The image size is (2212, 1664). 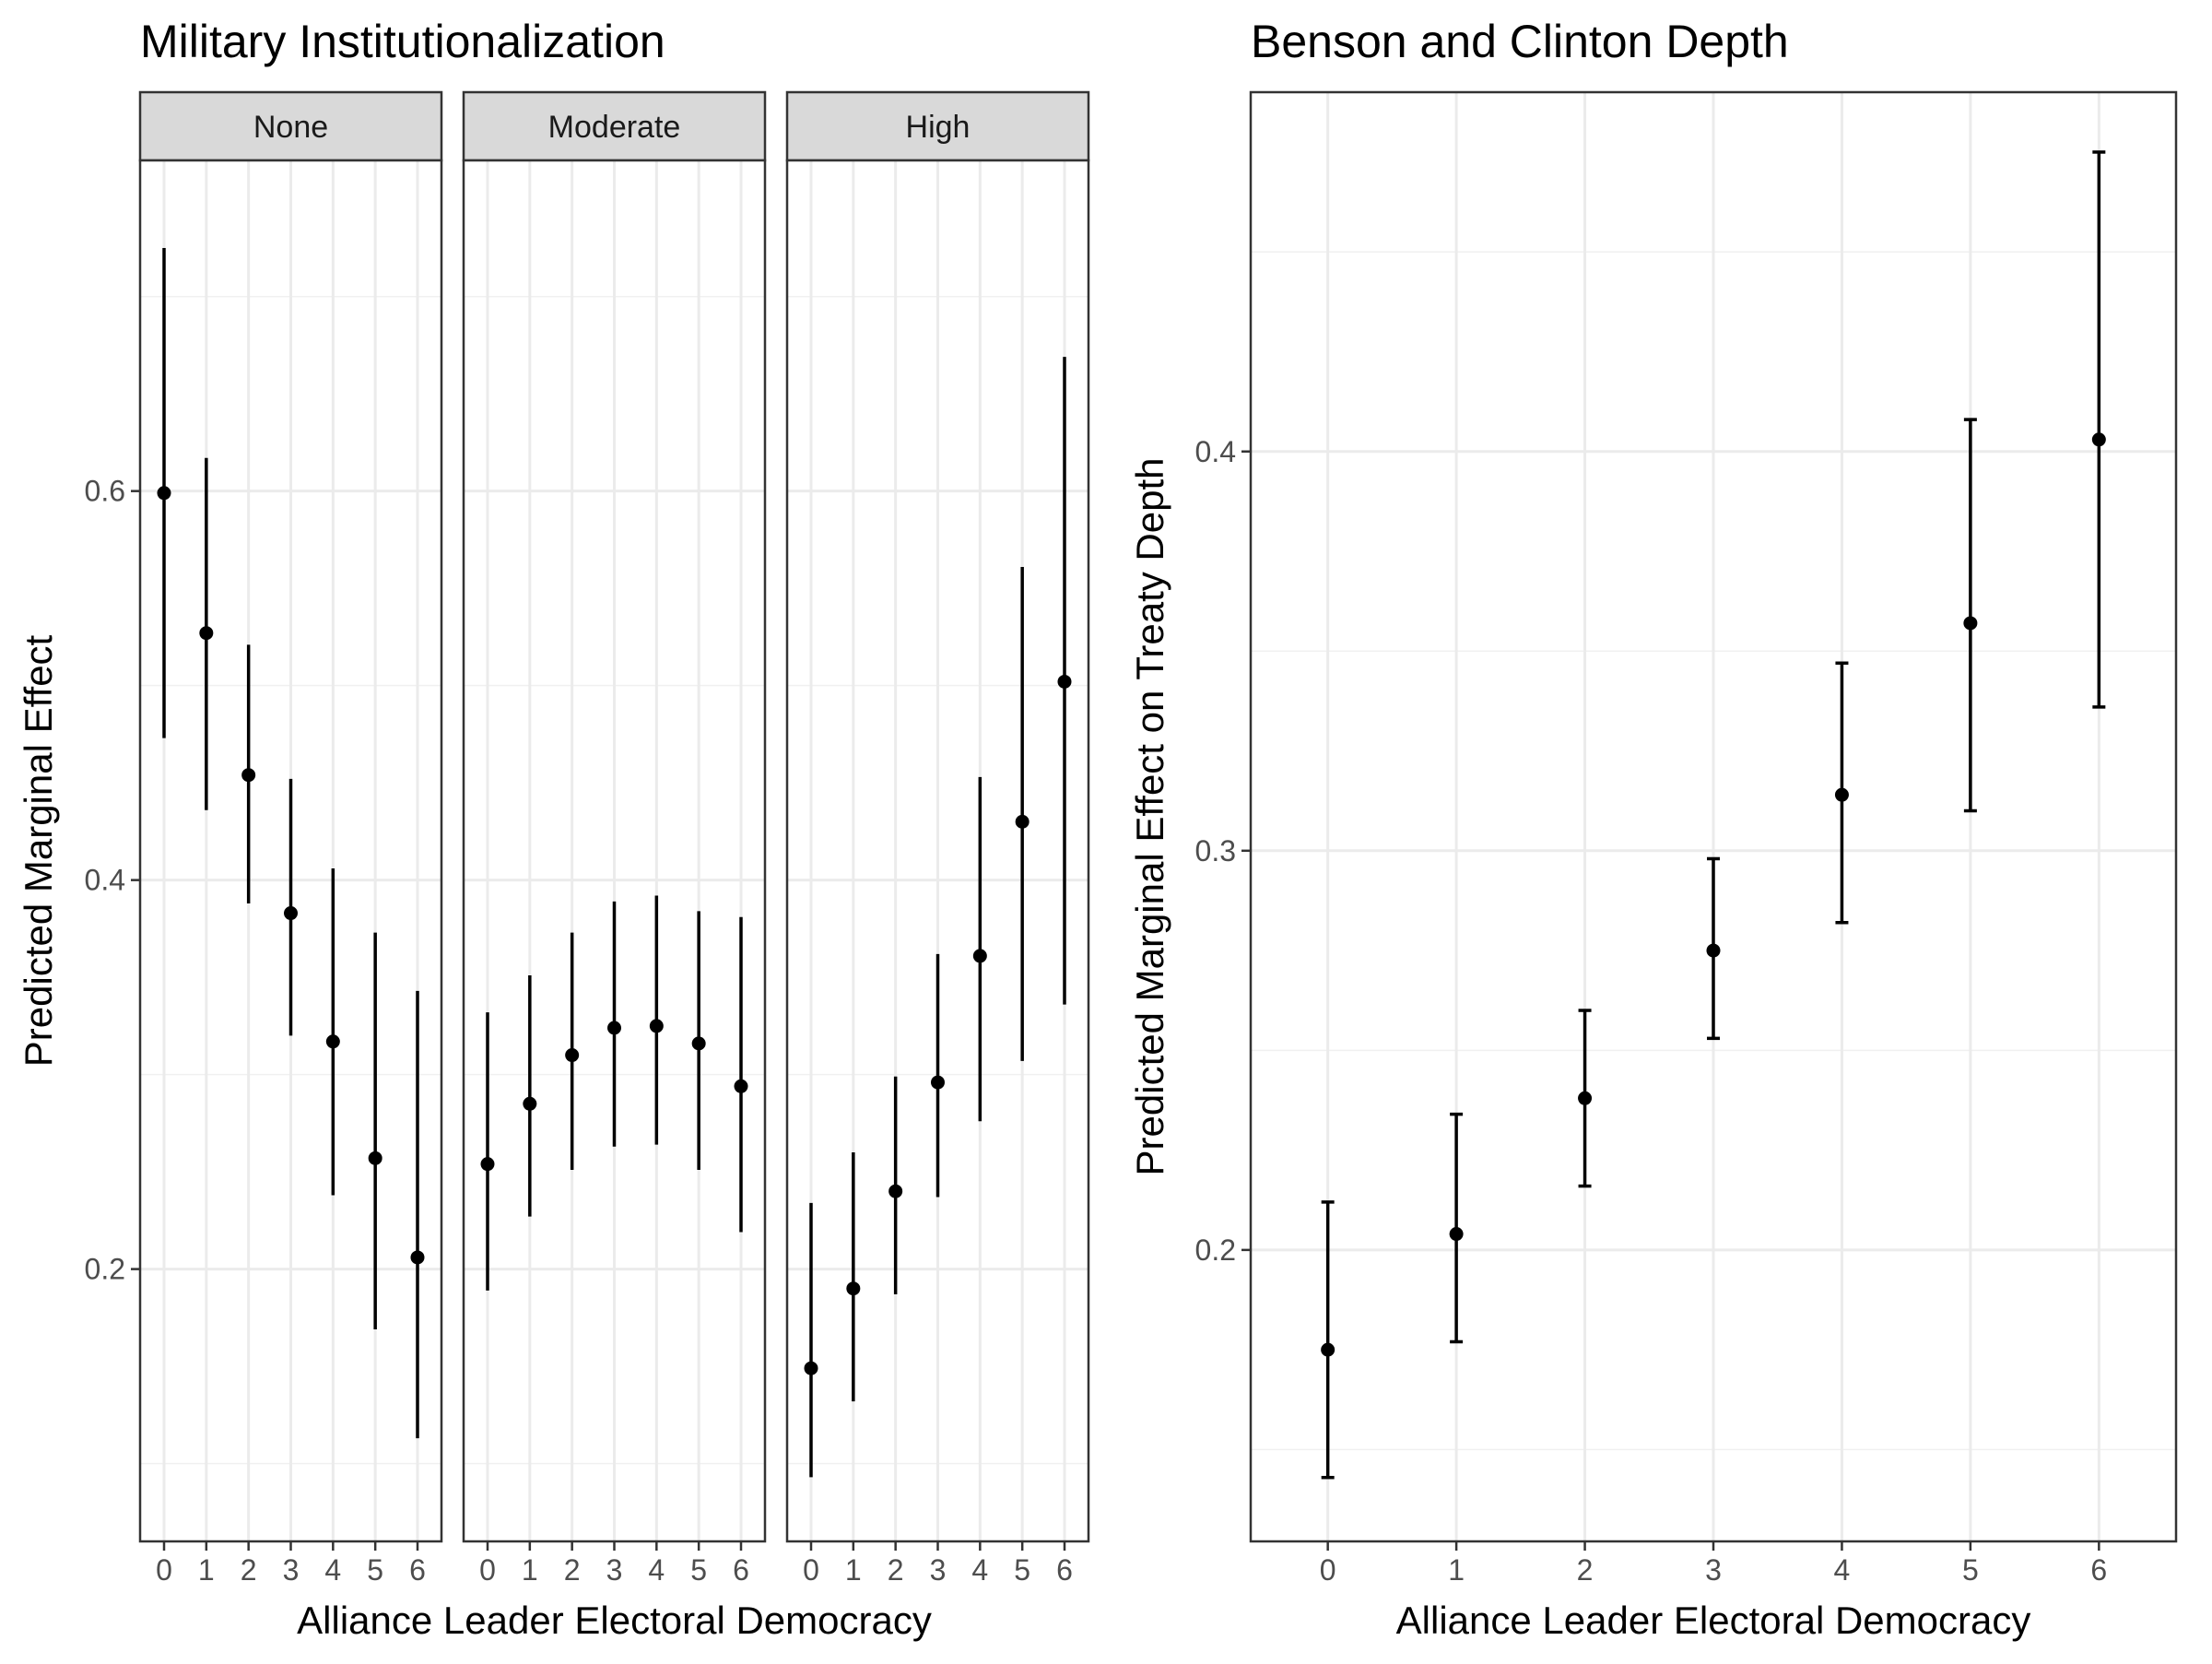 What do you see at coordinates (1520, 41) in the screenshot?
I see `chart-title-right: Benson and Clinton Depth` at bounding box center [1520, 41].